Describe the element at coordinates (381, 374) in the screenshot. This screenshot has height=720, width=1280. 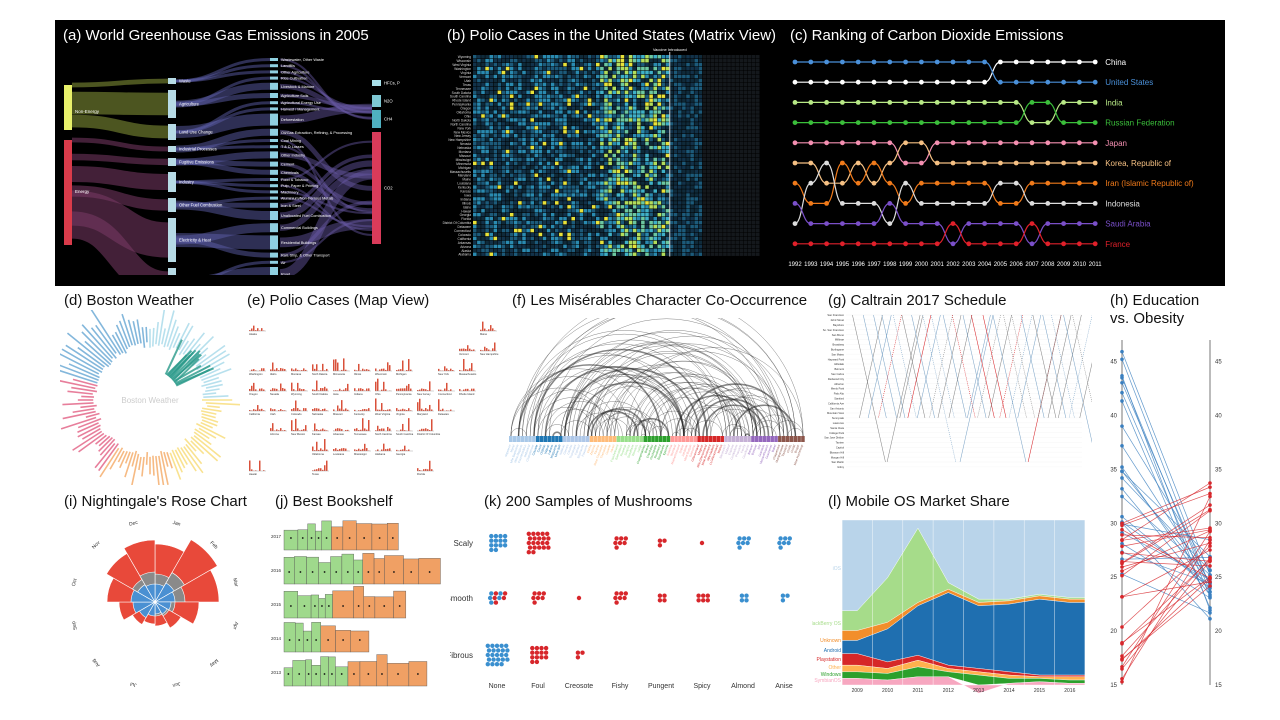
I see `map-state-label: Wisconsin` at that location.